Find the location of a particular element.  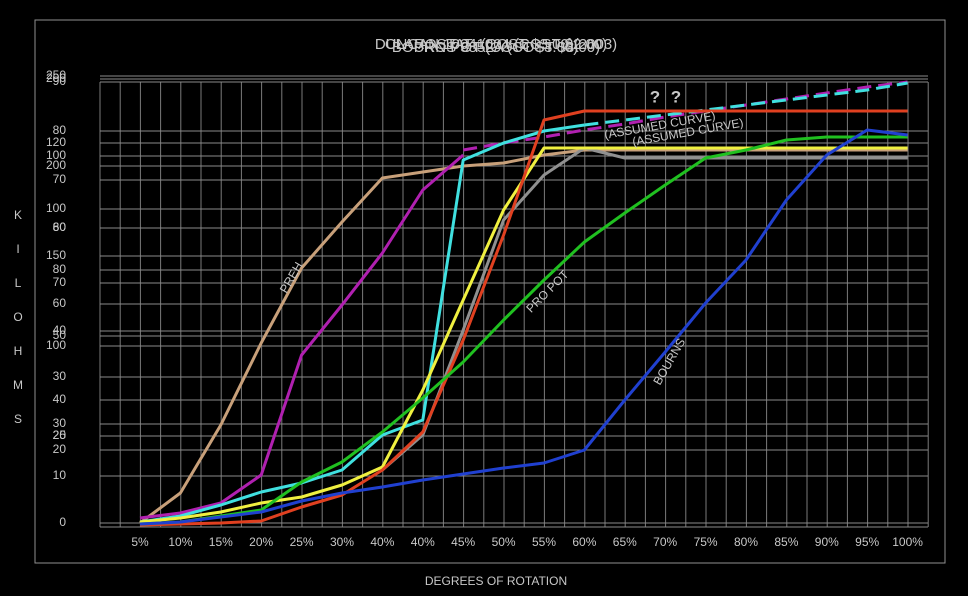

x-tick-label: 70% is located at coordinates (665, 542).